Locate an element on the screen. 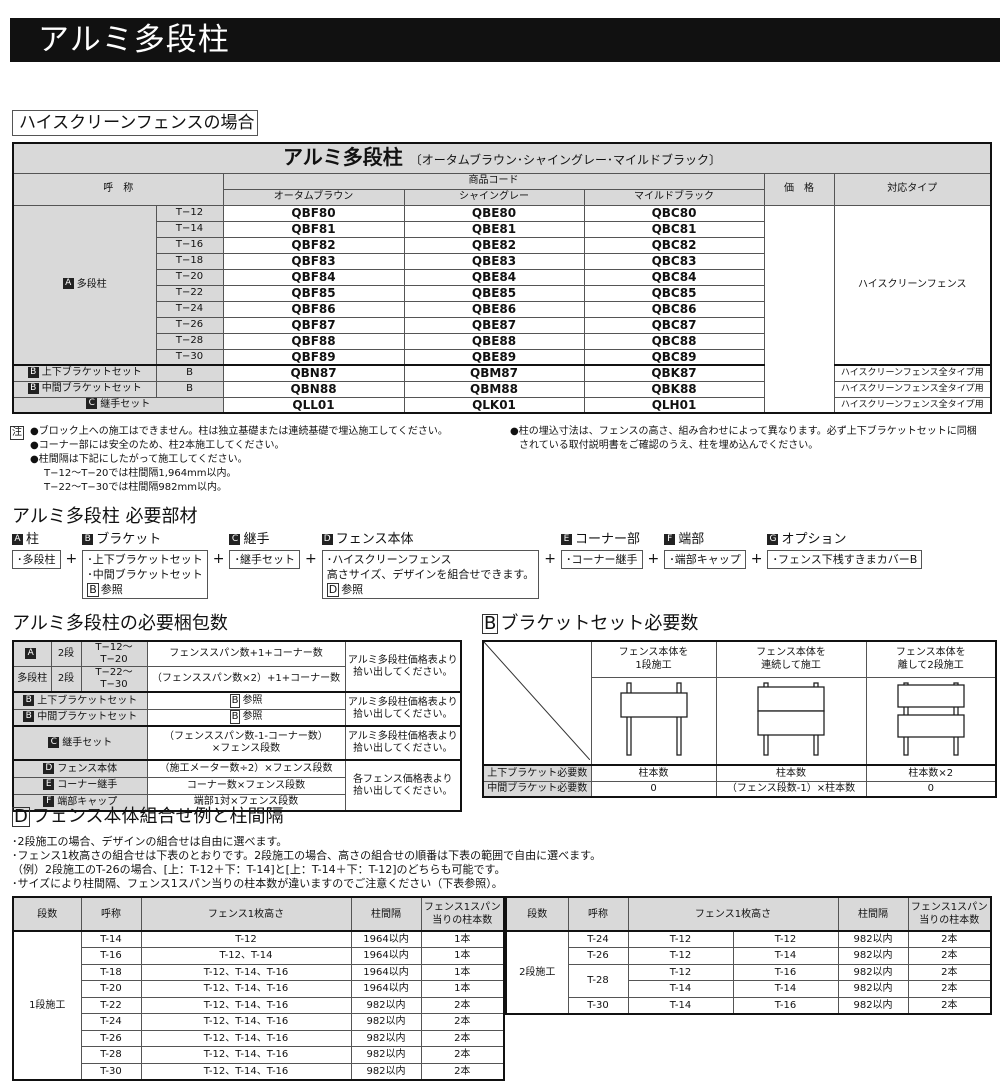  item-name-cell: B 中間ブラケットセット is located at coordinates (84, 389).